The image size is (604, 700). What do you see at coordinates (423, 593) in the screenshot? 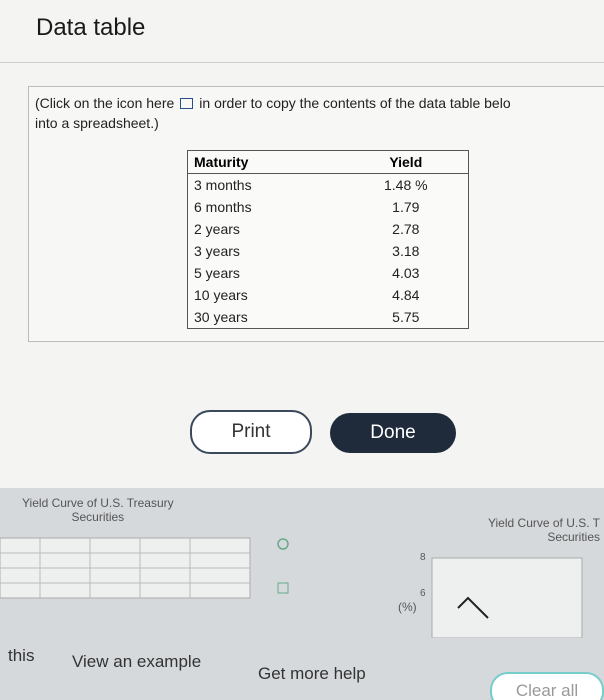
I see `tick-label: 6` at bounding box center [423, 593].